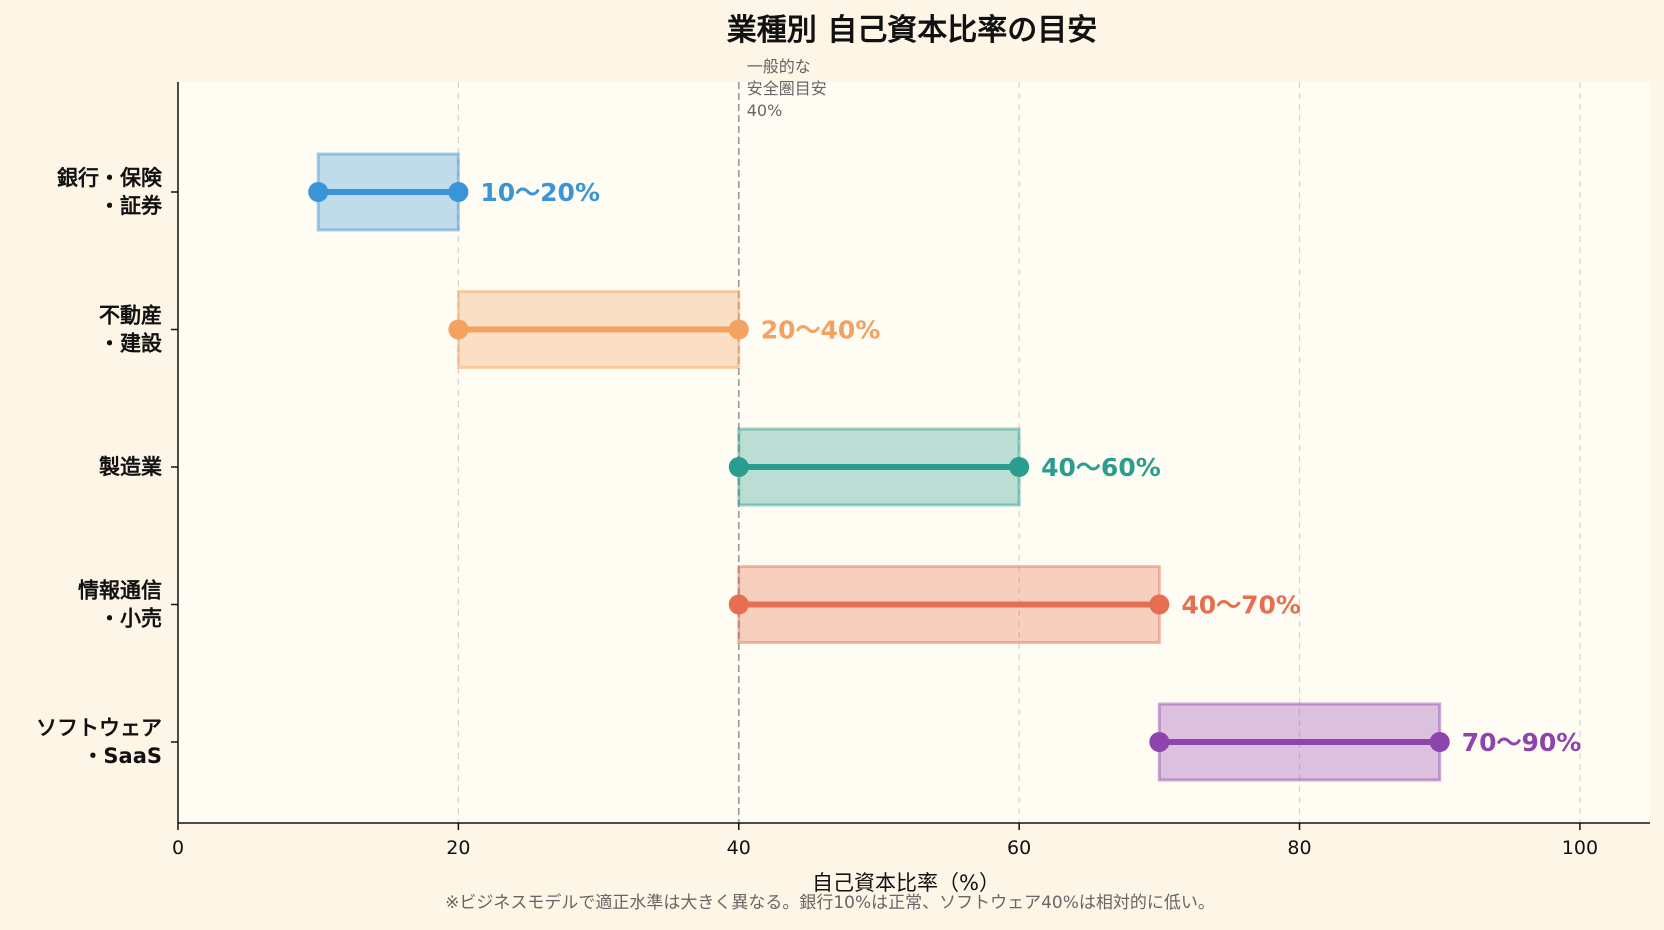 Image resolution: width=1664 pixels, height=930 pixels. I want to click on x-ticks: 0 20 40 60 80 100, so click(885, 841).